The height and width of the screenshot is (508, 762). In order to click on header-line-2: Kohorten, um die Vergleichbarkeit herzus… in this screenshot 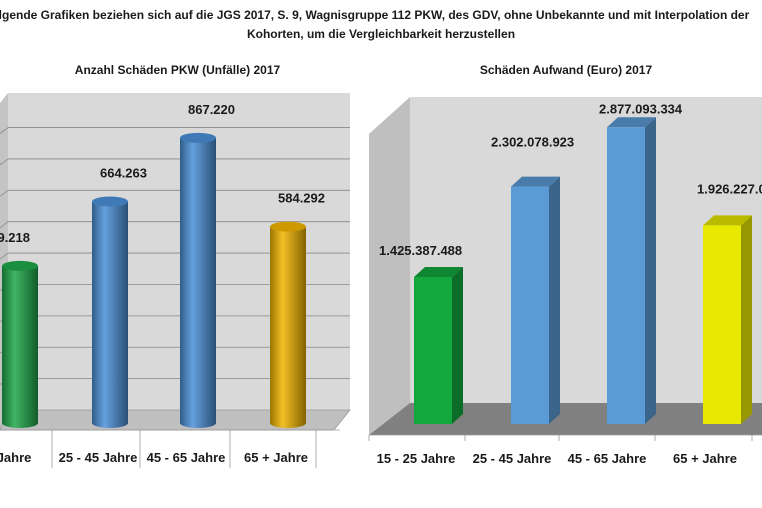, I will do `click(381, 34)`.